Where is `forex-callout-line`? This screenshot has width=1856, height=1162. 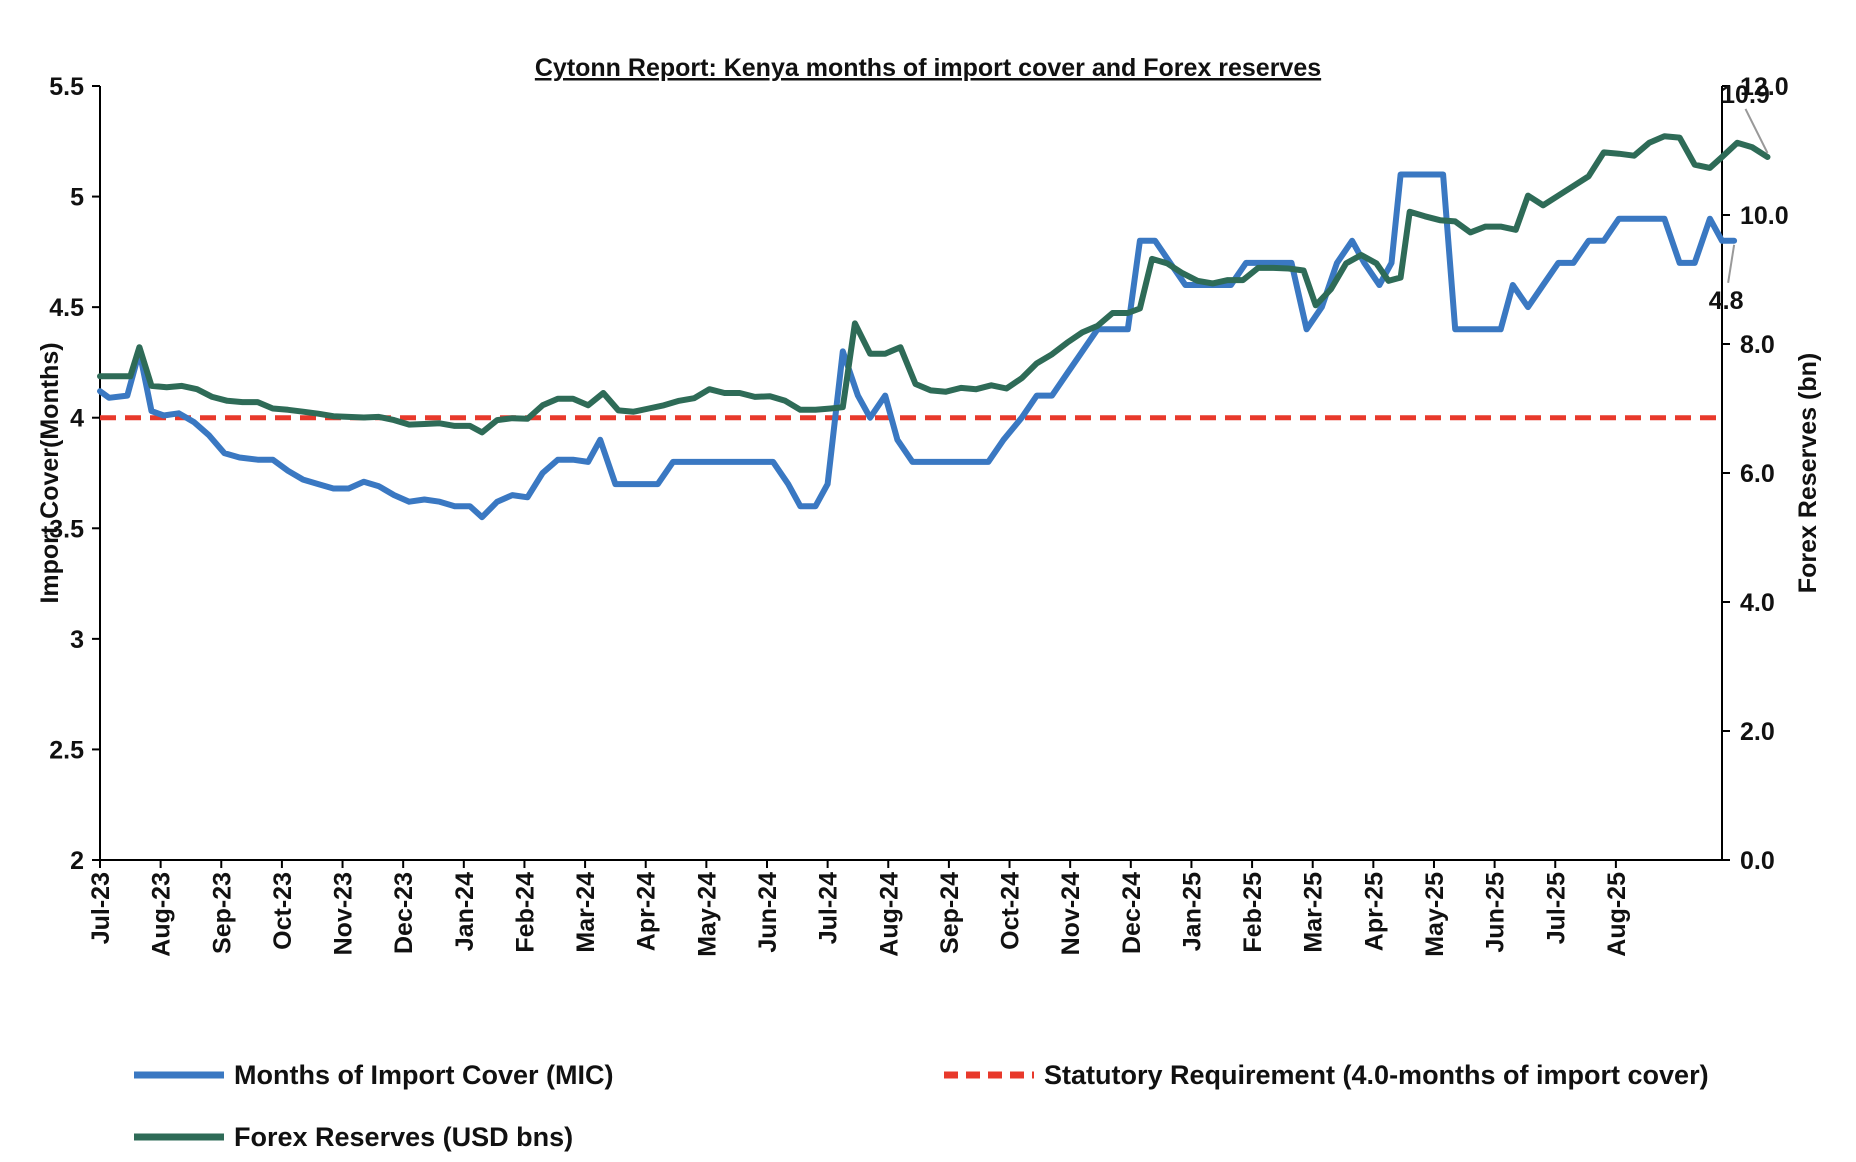
forex-callout-line is located at coordinates (1756, 131).